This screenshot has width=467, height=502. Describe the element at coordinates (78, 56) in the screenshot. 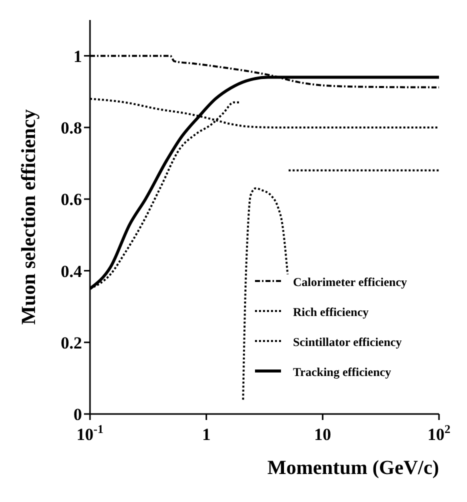

I see `y-tick-label: 1` at that location.